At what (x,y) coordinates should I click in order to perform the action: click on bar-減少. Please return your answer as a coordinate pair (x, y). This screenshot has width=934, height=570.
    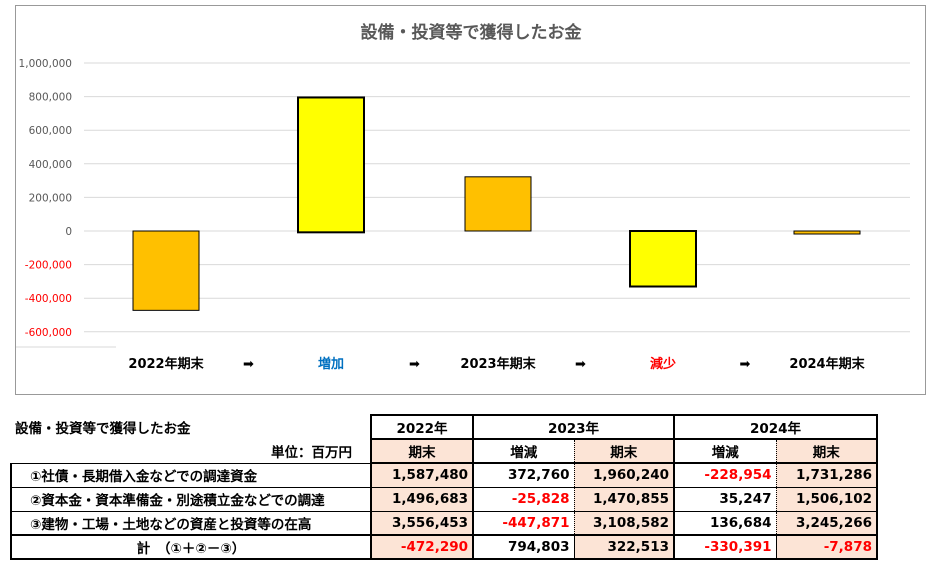
    Looking at the image, I should click on (663, 259).